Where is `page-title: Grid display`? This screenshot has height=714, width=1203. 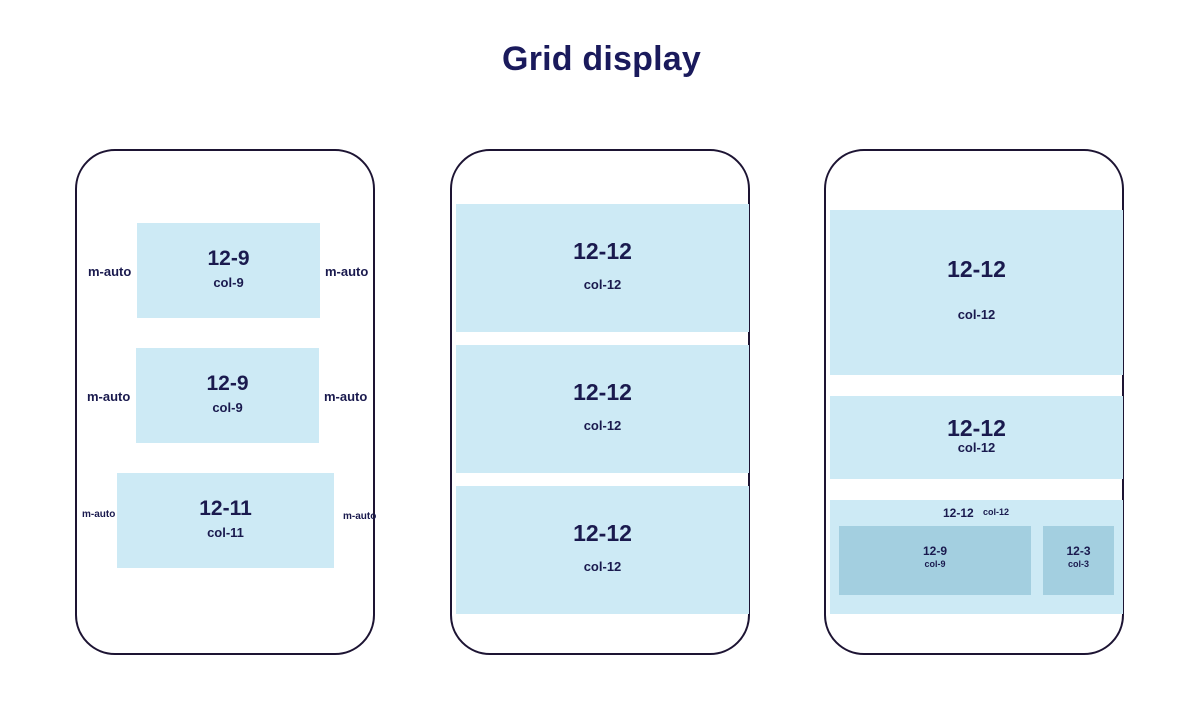
page-title: Grid display is located at coordinates (601, 59).